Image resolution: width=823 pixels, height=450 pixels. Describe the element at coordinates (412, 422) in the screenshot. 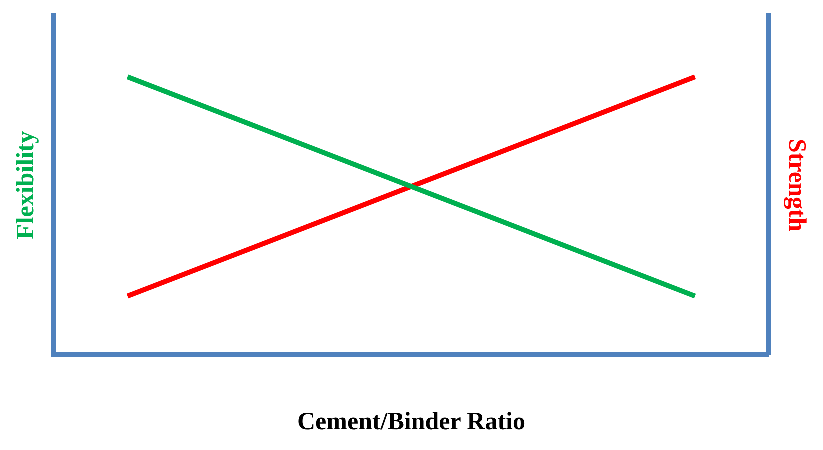

I see `x-axis-title: Cement/Binder Ratio` at that location.